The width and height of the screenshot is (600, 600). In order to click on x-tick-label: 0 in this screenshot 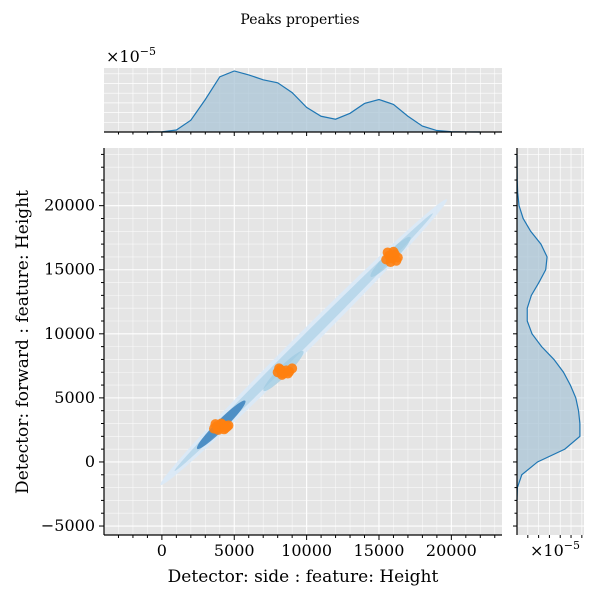, I will do `click(162, 550)`.